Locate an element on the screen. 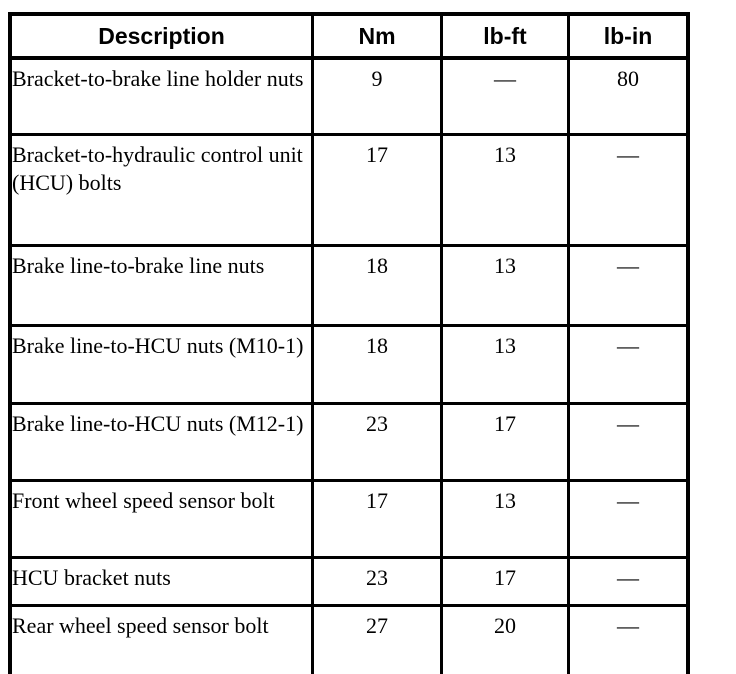 Image resolution: width=736 pixels, height=674 pixels. description-cell: Brake line-to-HCU nuts (M10-1) is located at coordinates (161, 364).